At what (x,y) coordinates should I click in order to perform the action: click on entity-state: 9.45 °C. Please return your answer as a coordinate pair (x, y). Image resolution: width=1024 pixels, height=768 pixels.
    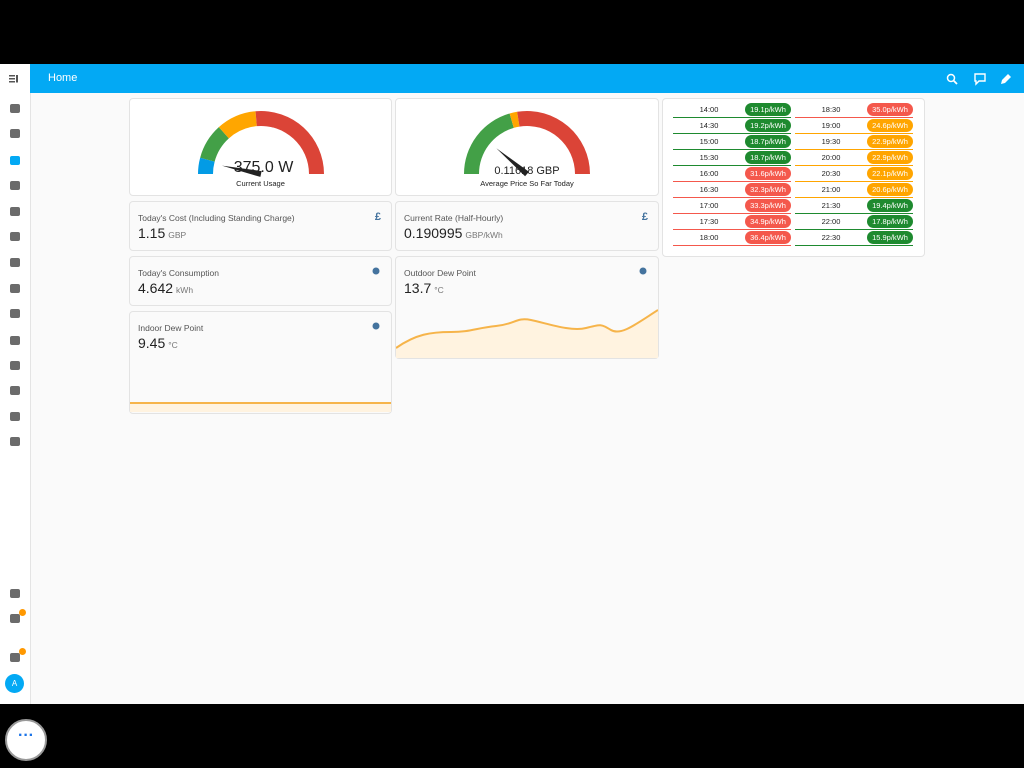
    Looking at the image, I should click on (158, 343).